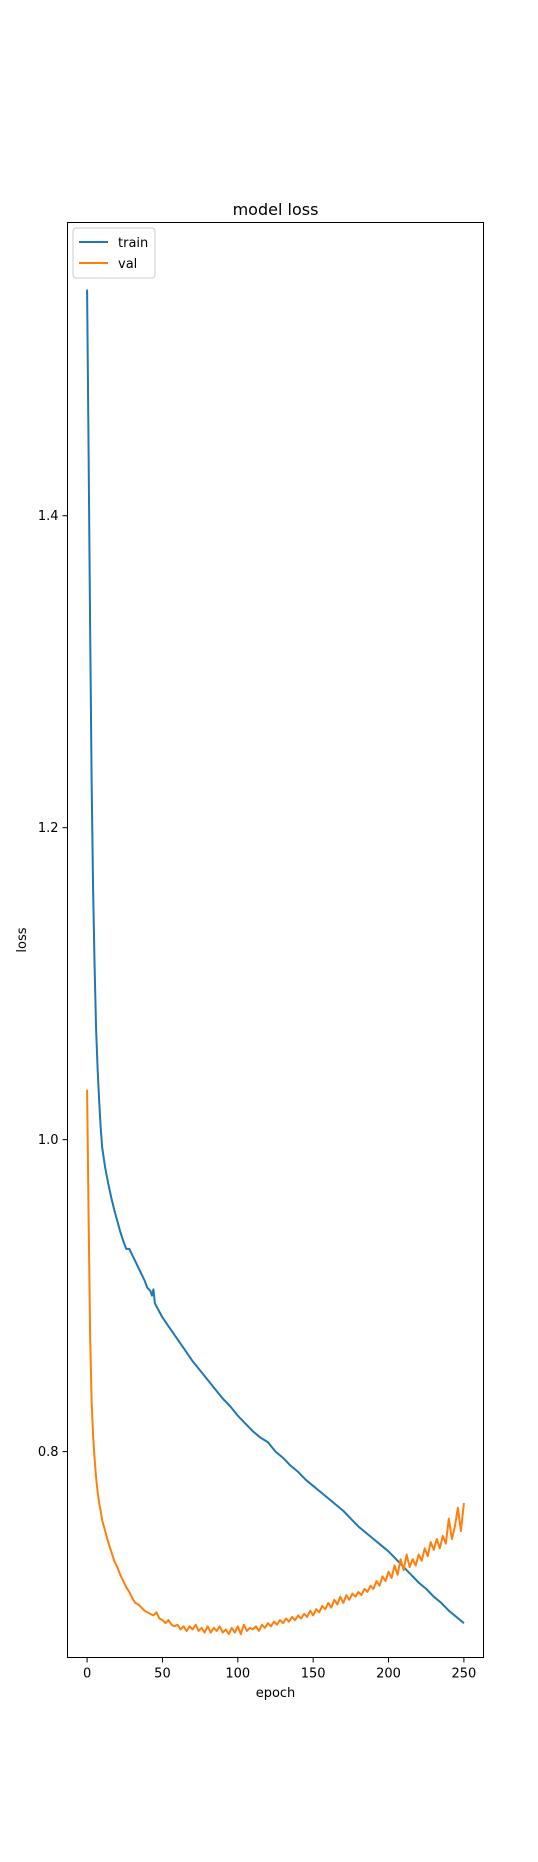  I want to click on legend-label-val: val, so click(127, 264).